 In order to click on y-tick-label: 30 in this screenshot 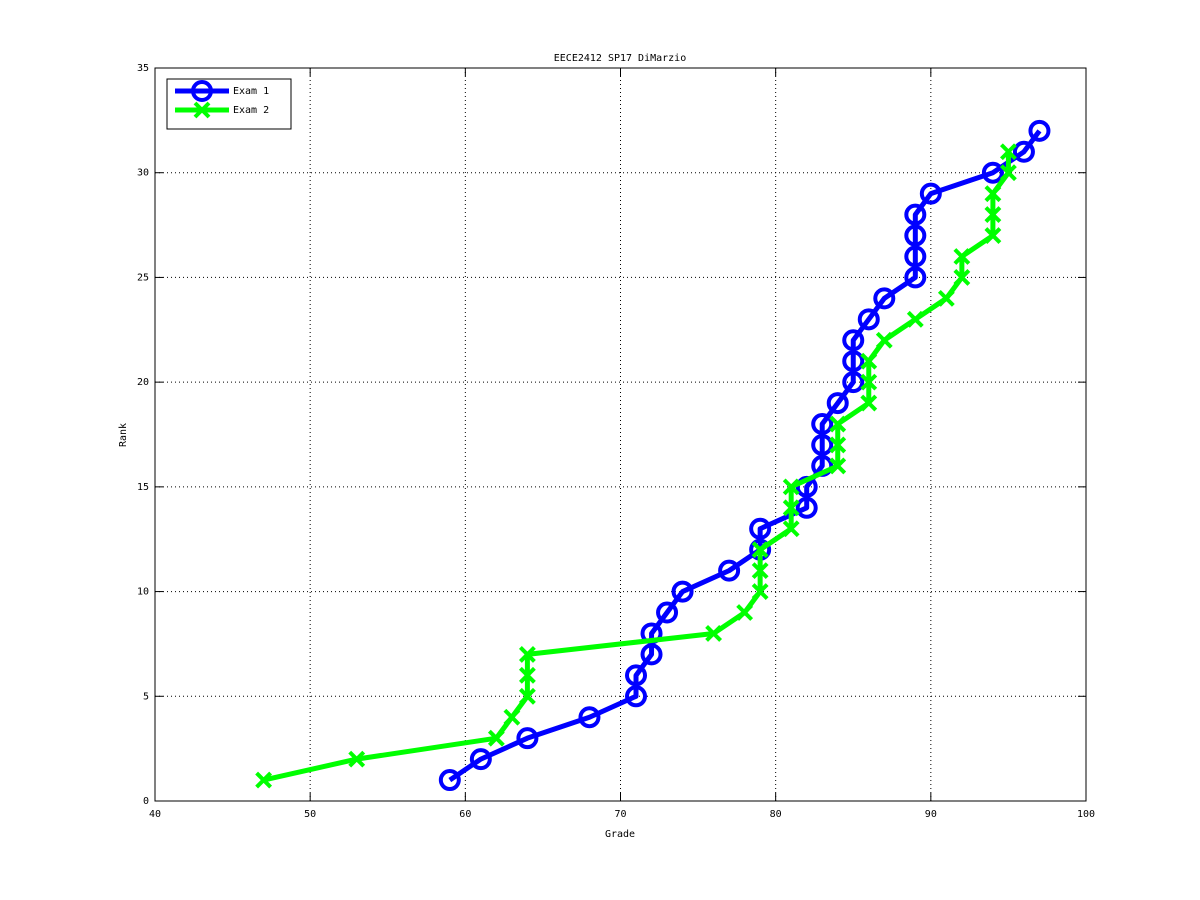, I will do `click(143, 173)`.